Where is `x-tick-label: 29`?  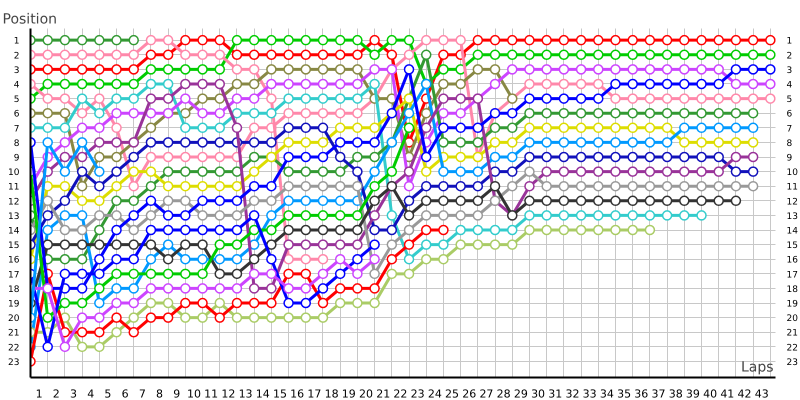
x-tick-label: 29 is located at coordinates (521, 394).